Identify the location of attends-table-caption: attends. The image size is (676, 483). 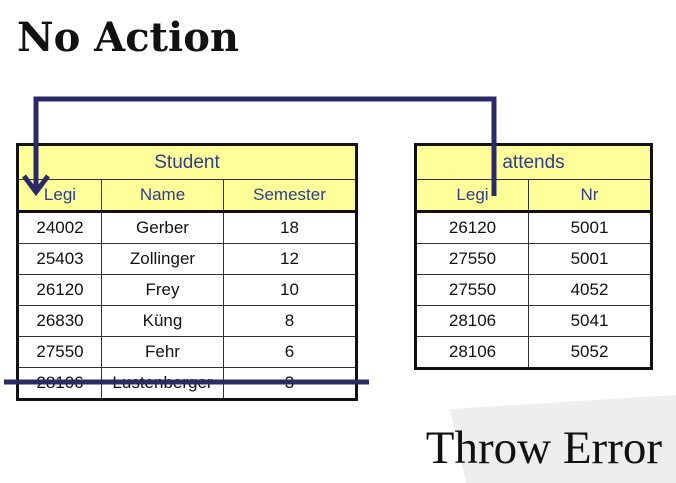
(533, 161).